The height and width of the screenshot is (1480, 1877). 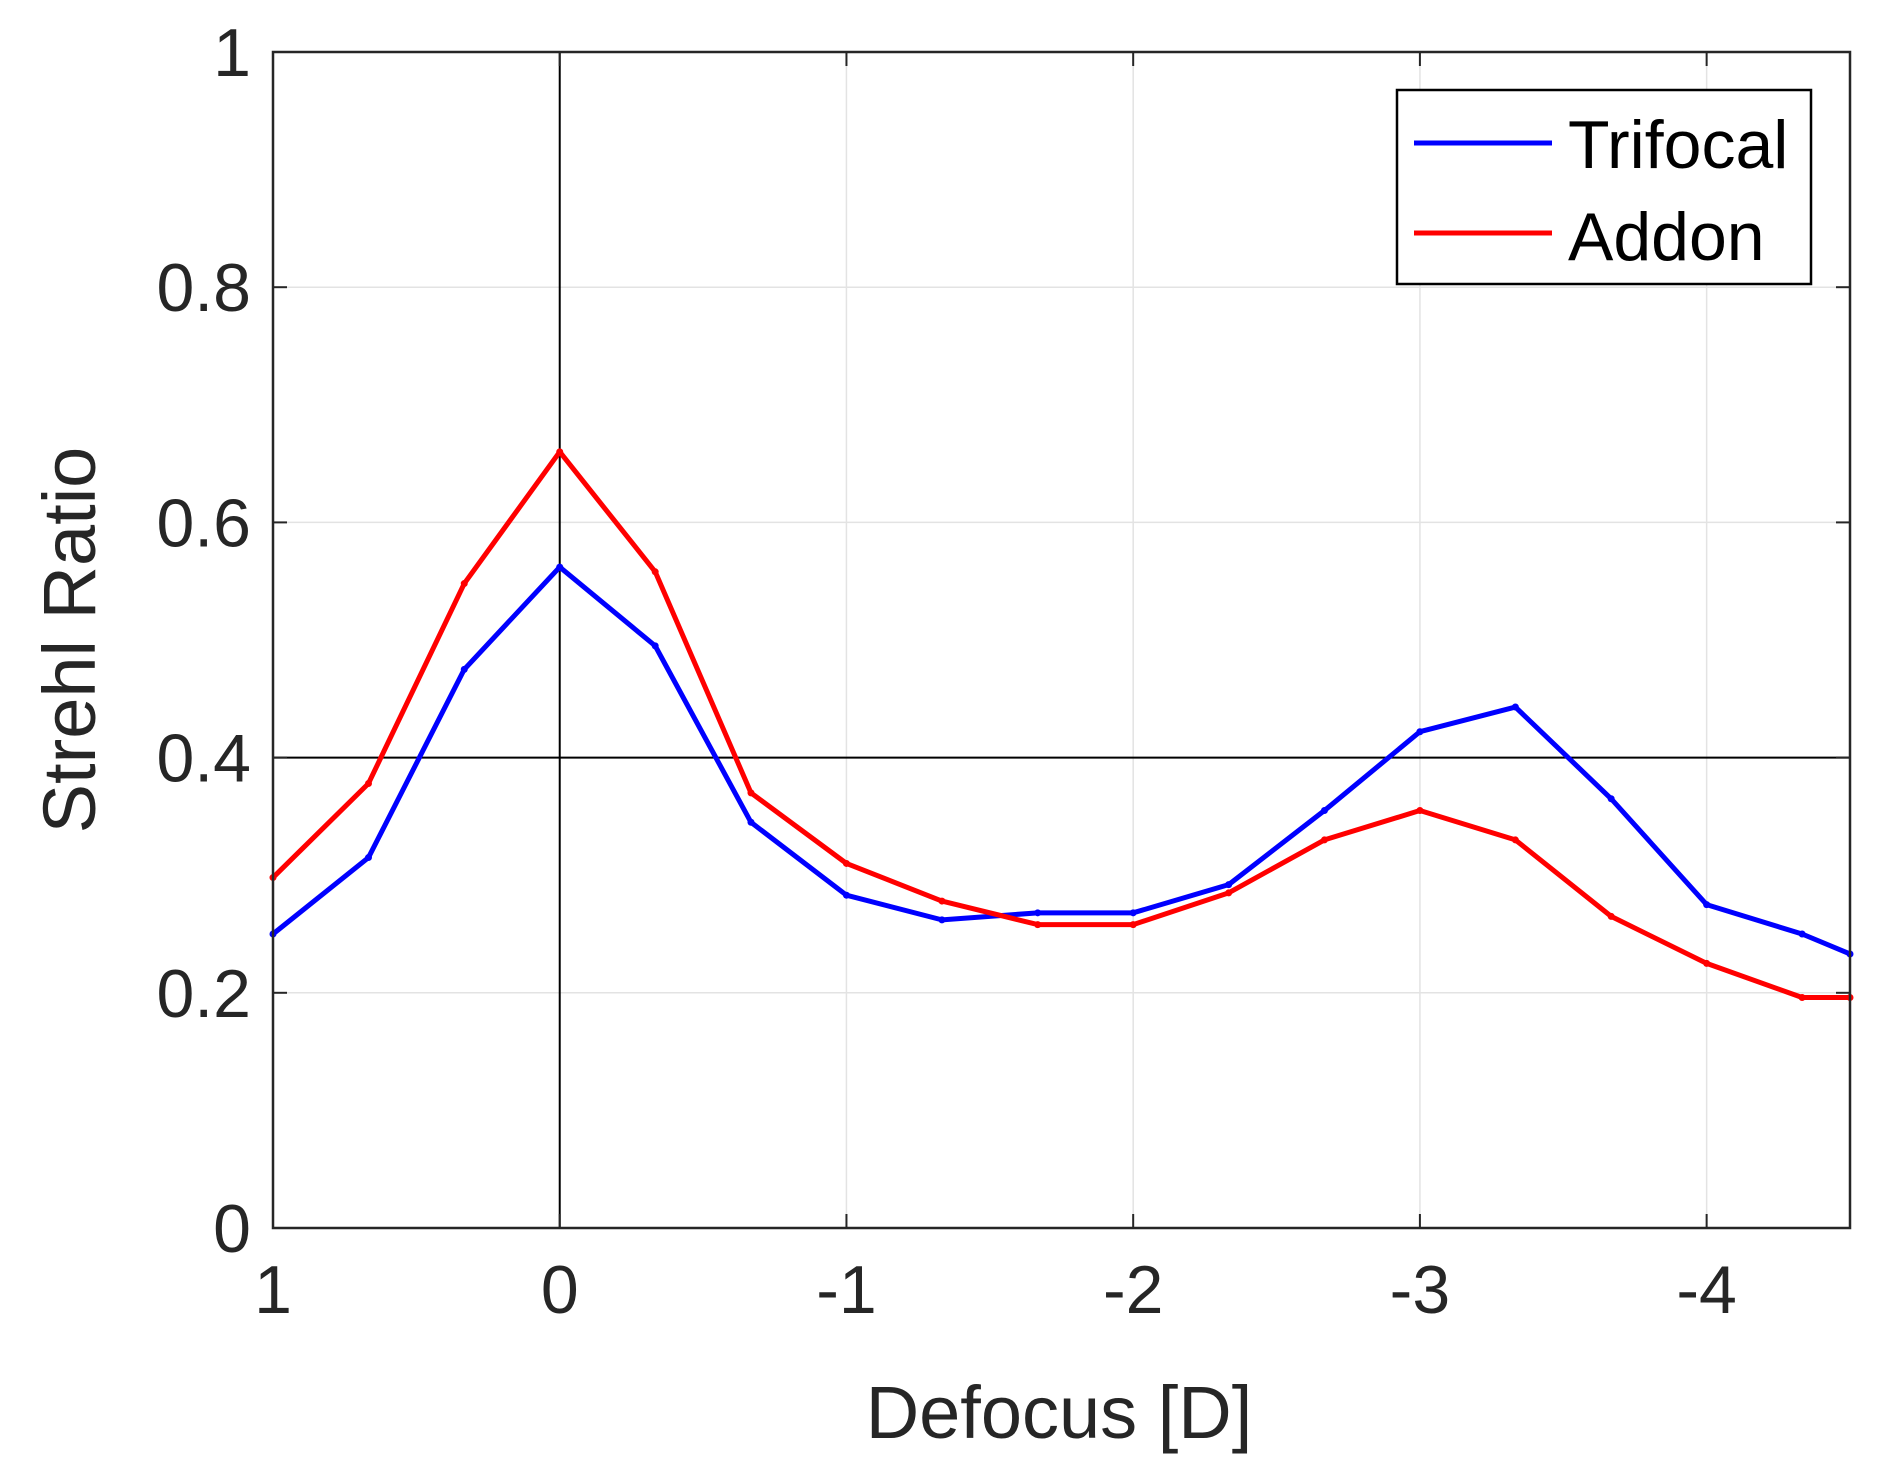 I want to click on legend-label-addon: Addon, so click(x=1666, y=237).